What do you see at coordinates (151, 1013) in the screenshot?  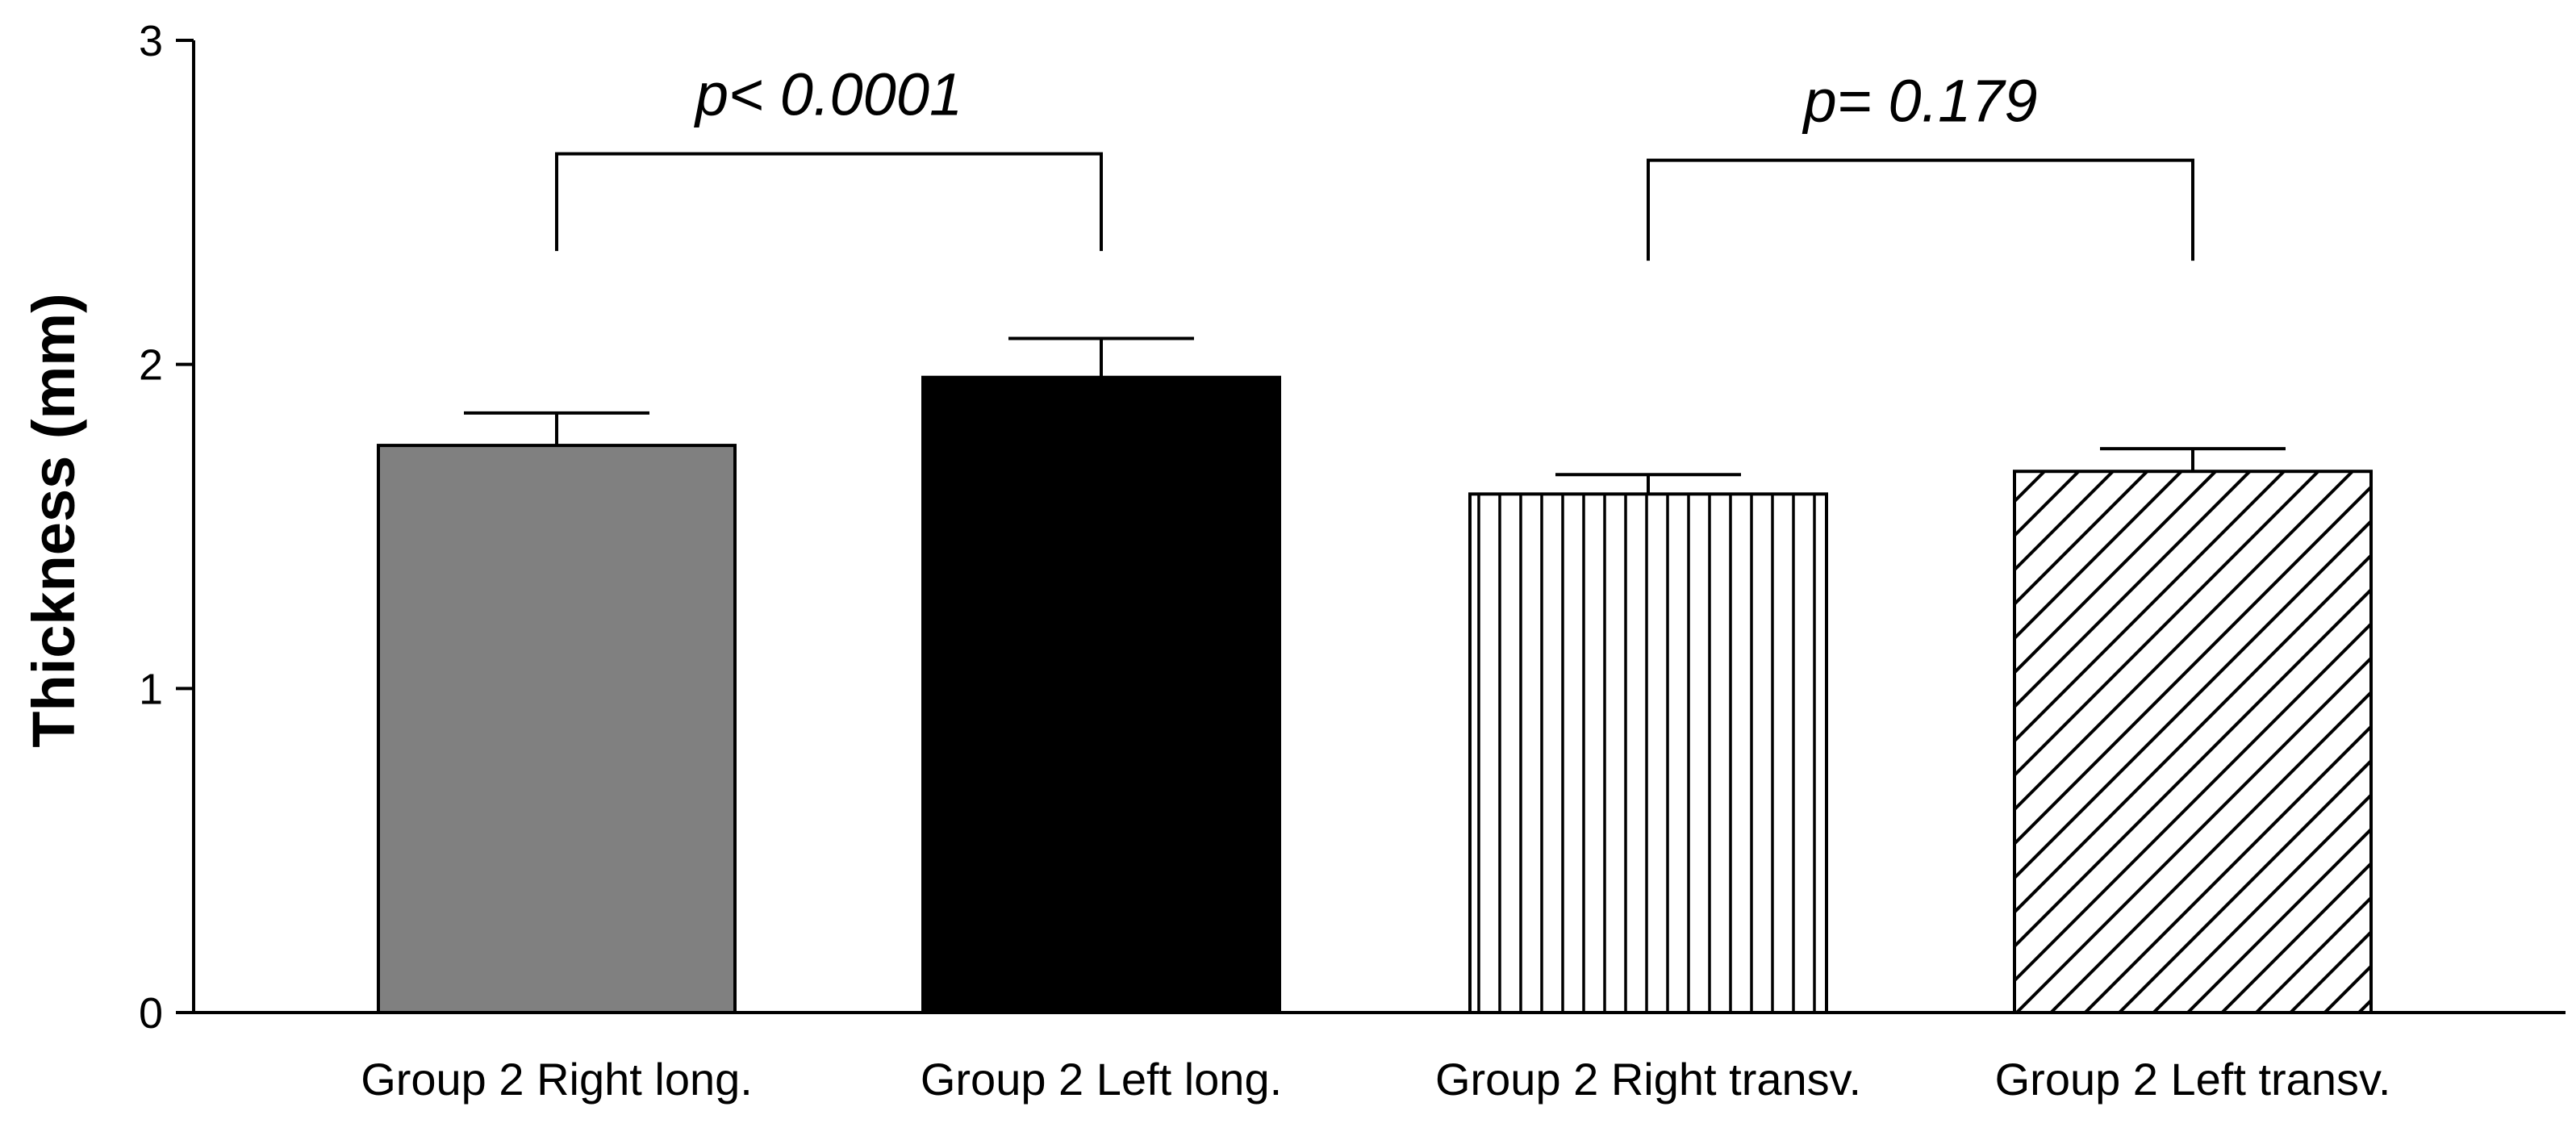 I see `y-tick-label-0: 0` at bounding box center [151, 1013].